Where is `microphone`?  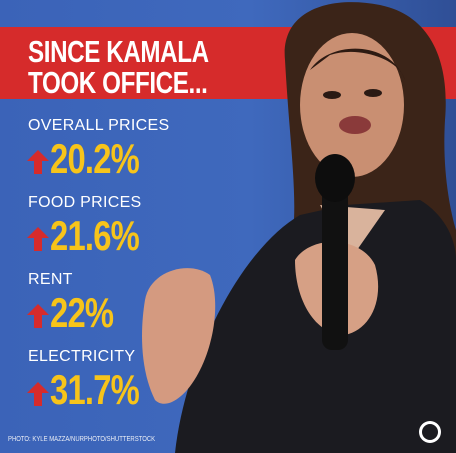
microphone is located at coordinates (335, 260).